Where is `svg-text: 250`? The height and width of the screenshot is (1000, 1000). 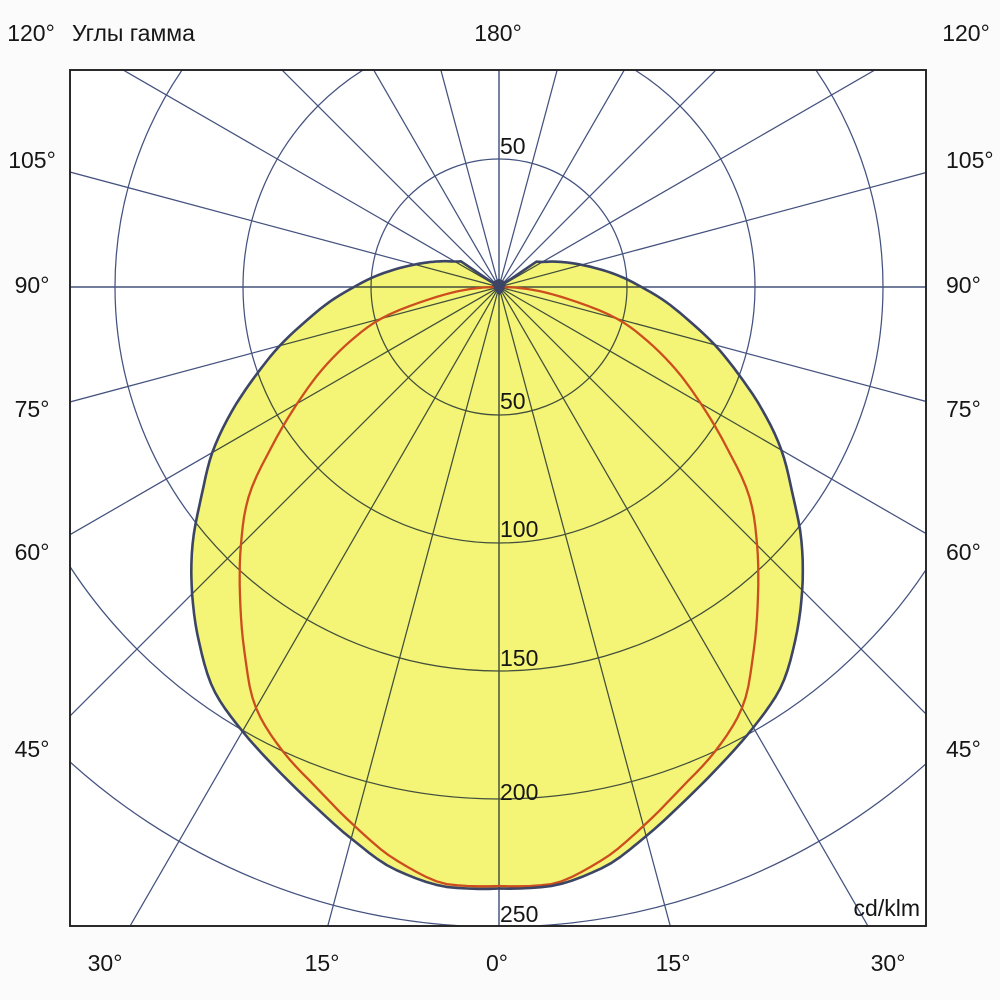 svg-text: 250 is located at coordinates (519, 914).